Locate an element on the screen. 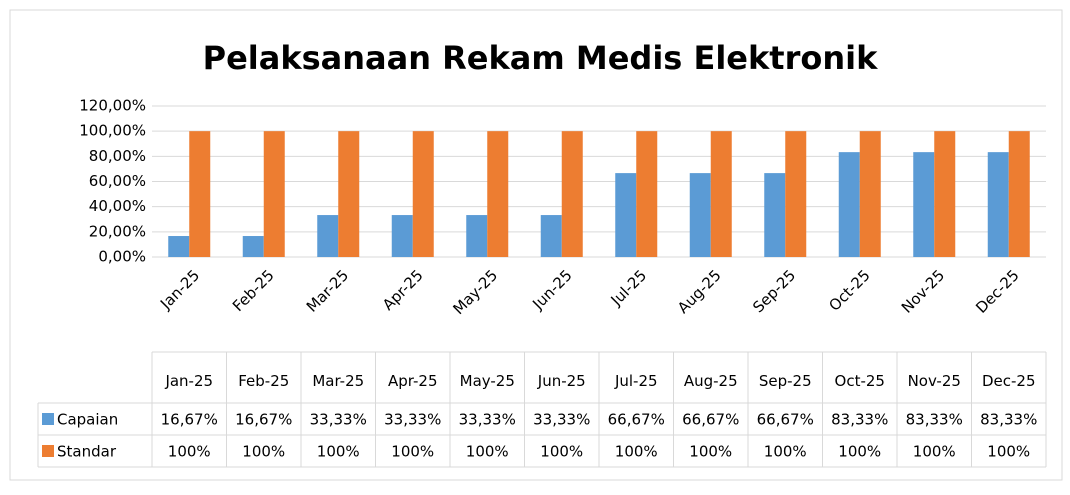 This screenshot has width=1070, height=495. chart-title: Pelaksanaan Rekam Medis Elektronik is located at coordinates (540, 58).